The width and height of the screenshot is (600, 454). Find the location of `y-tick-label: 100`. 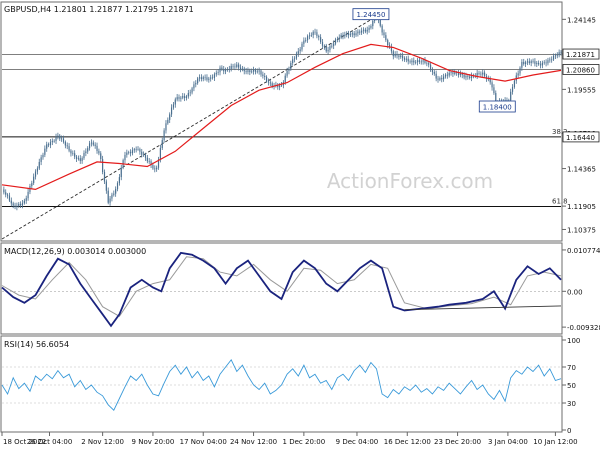

y-tick-label: 100 is located at coordinates (573, 341).